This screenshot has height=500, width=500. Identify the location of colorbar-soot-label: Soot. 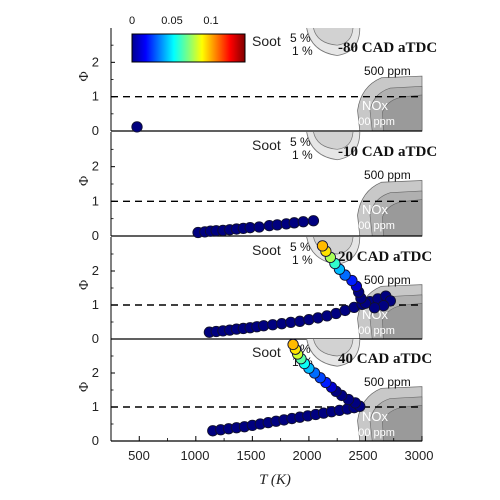
(266, 41).